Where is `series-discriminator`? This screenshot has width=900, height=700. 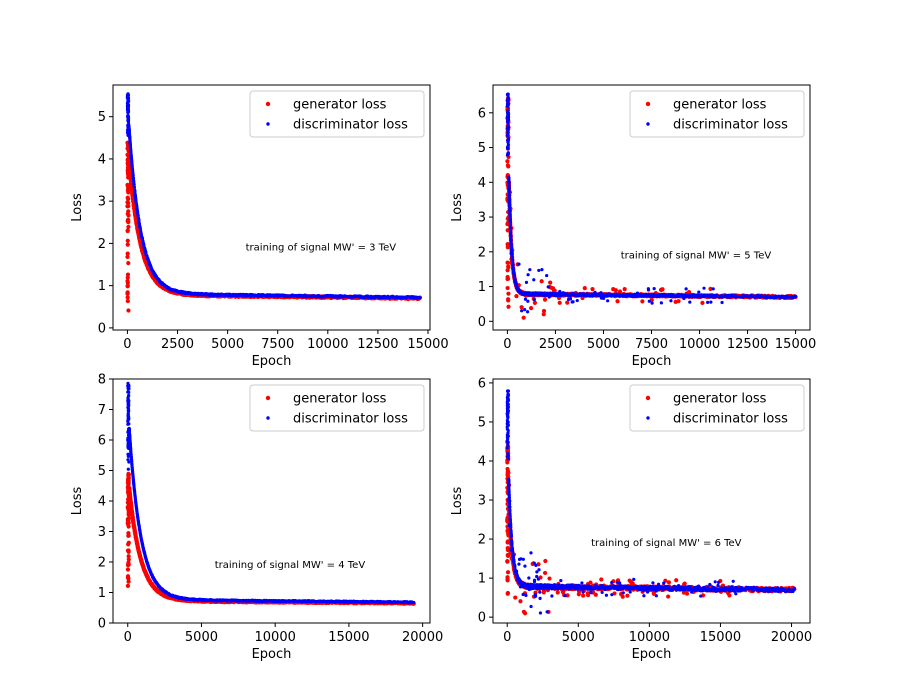 series-discriminator is located at coordinates (651, 203).